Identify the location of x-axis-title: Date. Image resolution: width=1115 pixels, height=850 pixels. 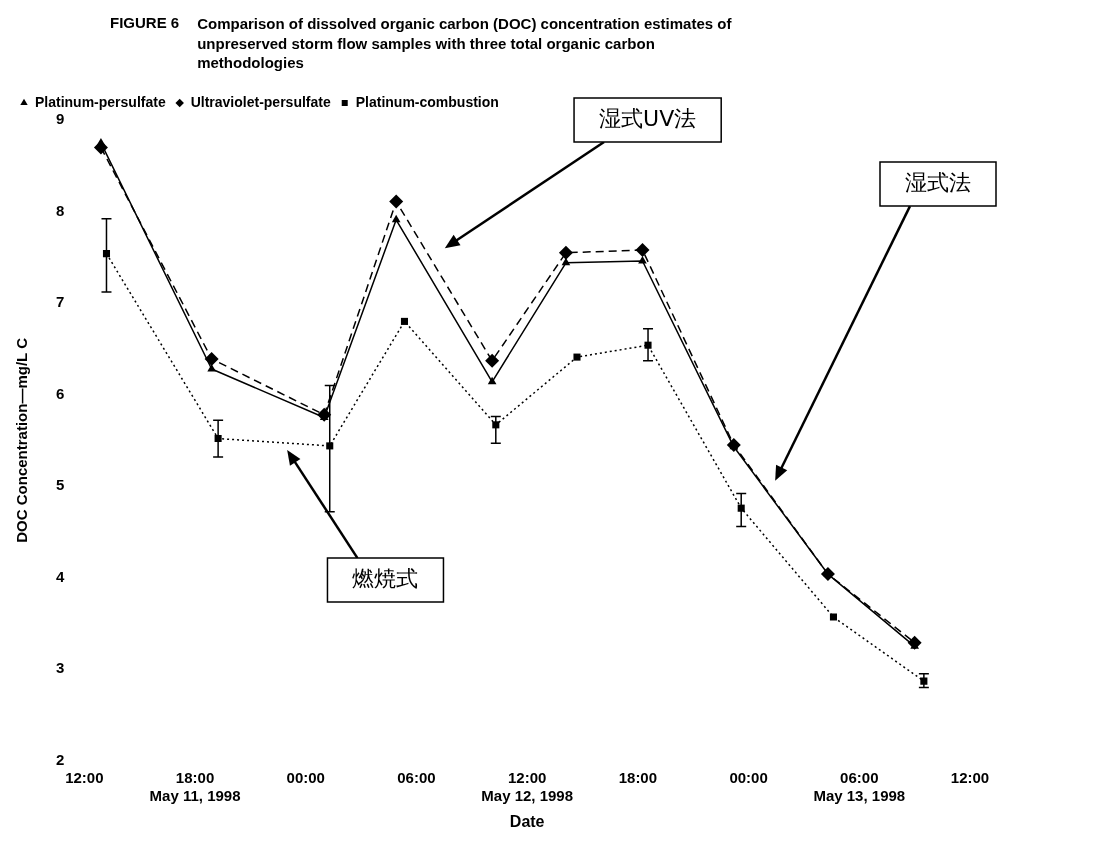
(527, 821).